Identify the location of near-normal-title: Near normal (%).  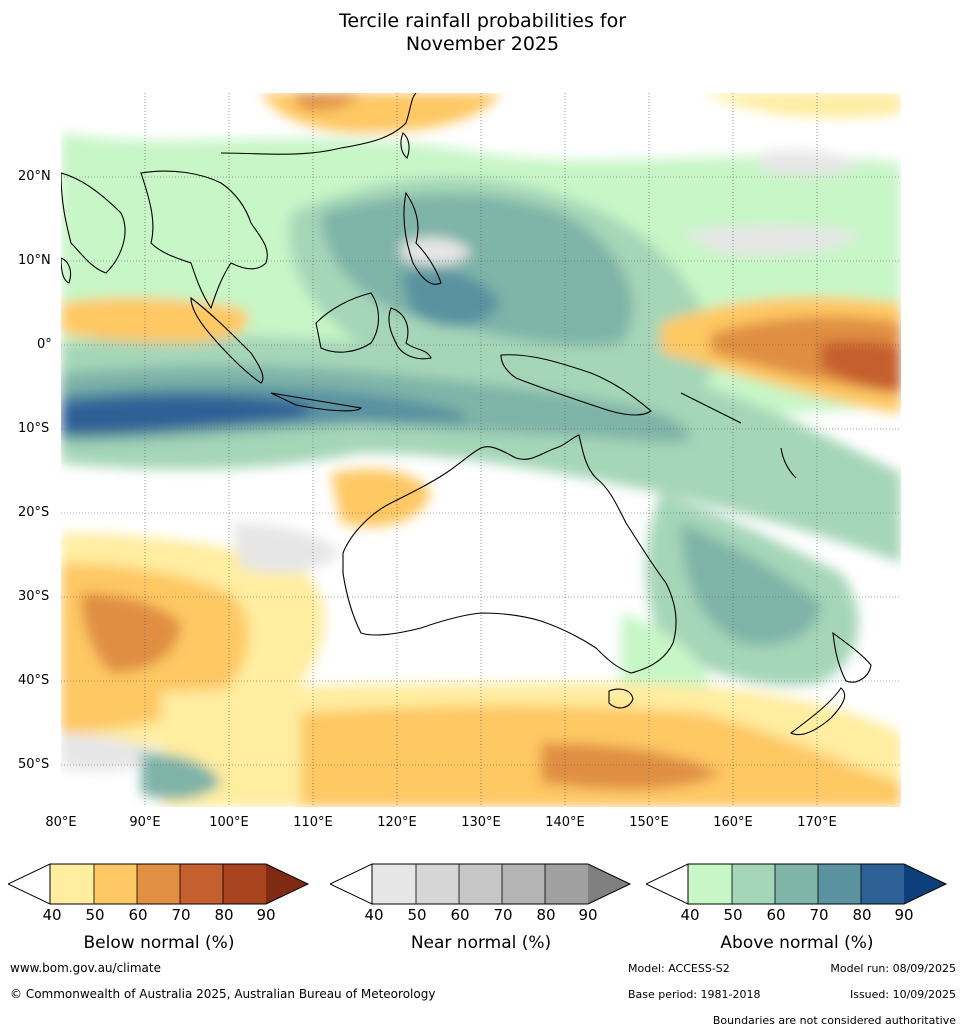
(481, 943).